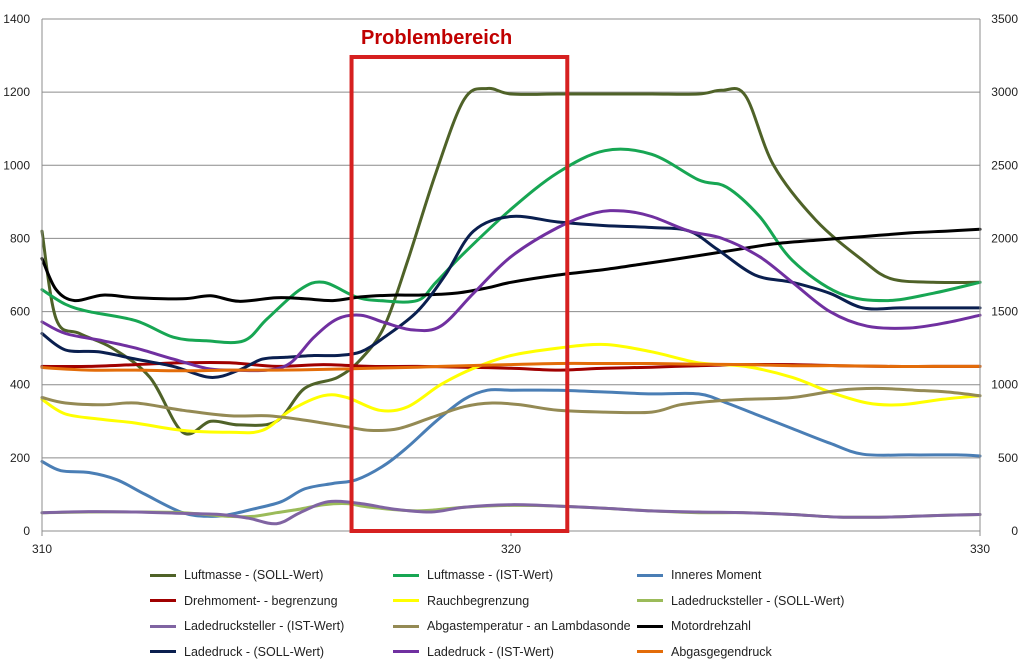 This screenshot has width=1020, height=670. I want to click on y-left-tick-label: 1400, so click(16, 19).